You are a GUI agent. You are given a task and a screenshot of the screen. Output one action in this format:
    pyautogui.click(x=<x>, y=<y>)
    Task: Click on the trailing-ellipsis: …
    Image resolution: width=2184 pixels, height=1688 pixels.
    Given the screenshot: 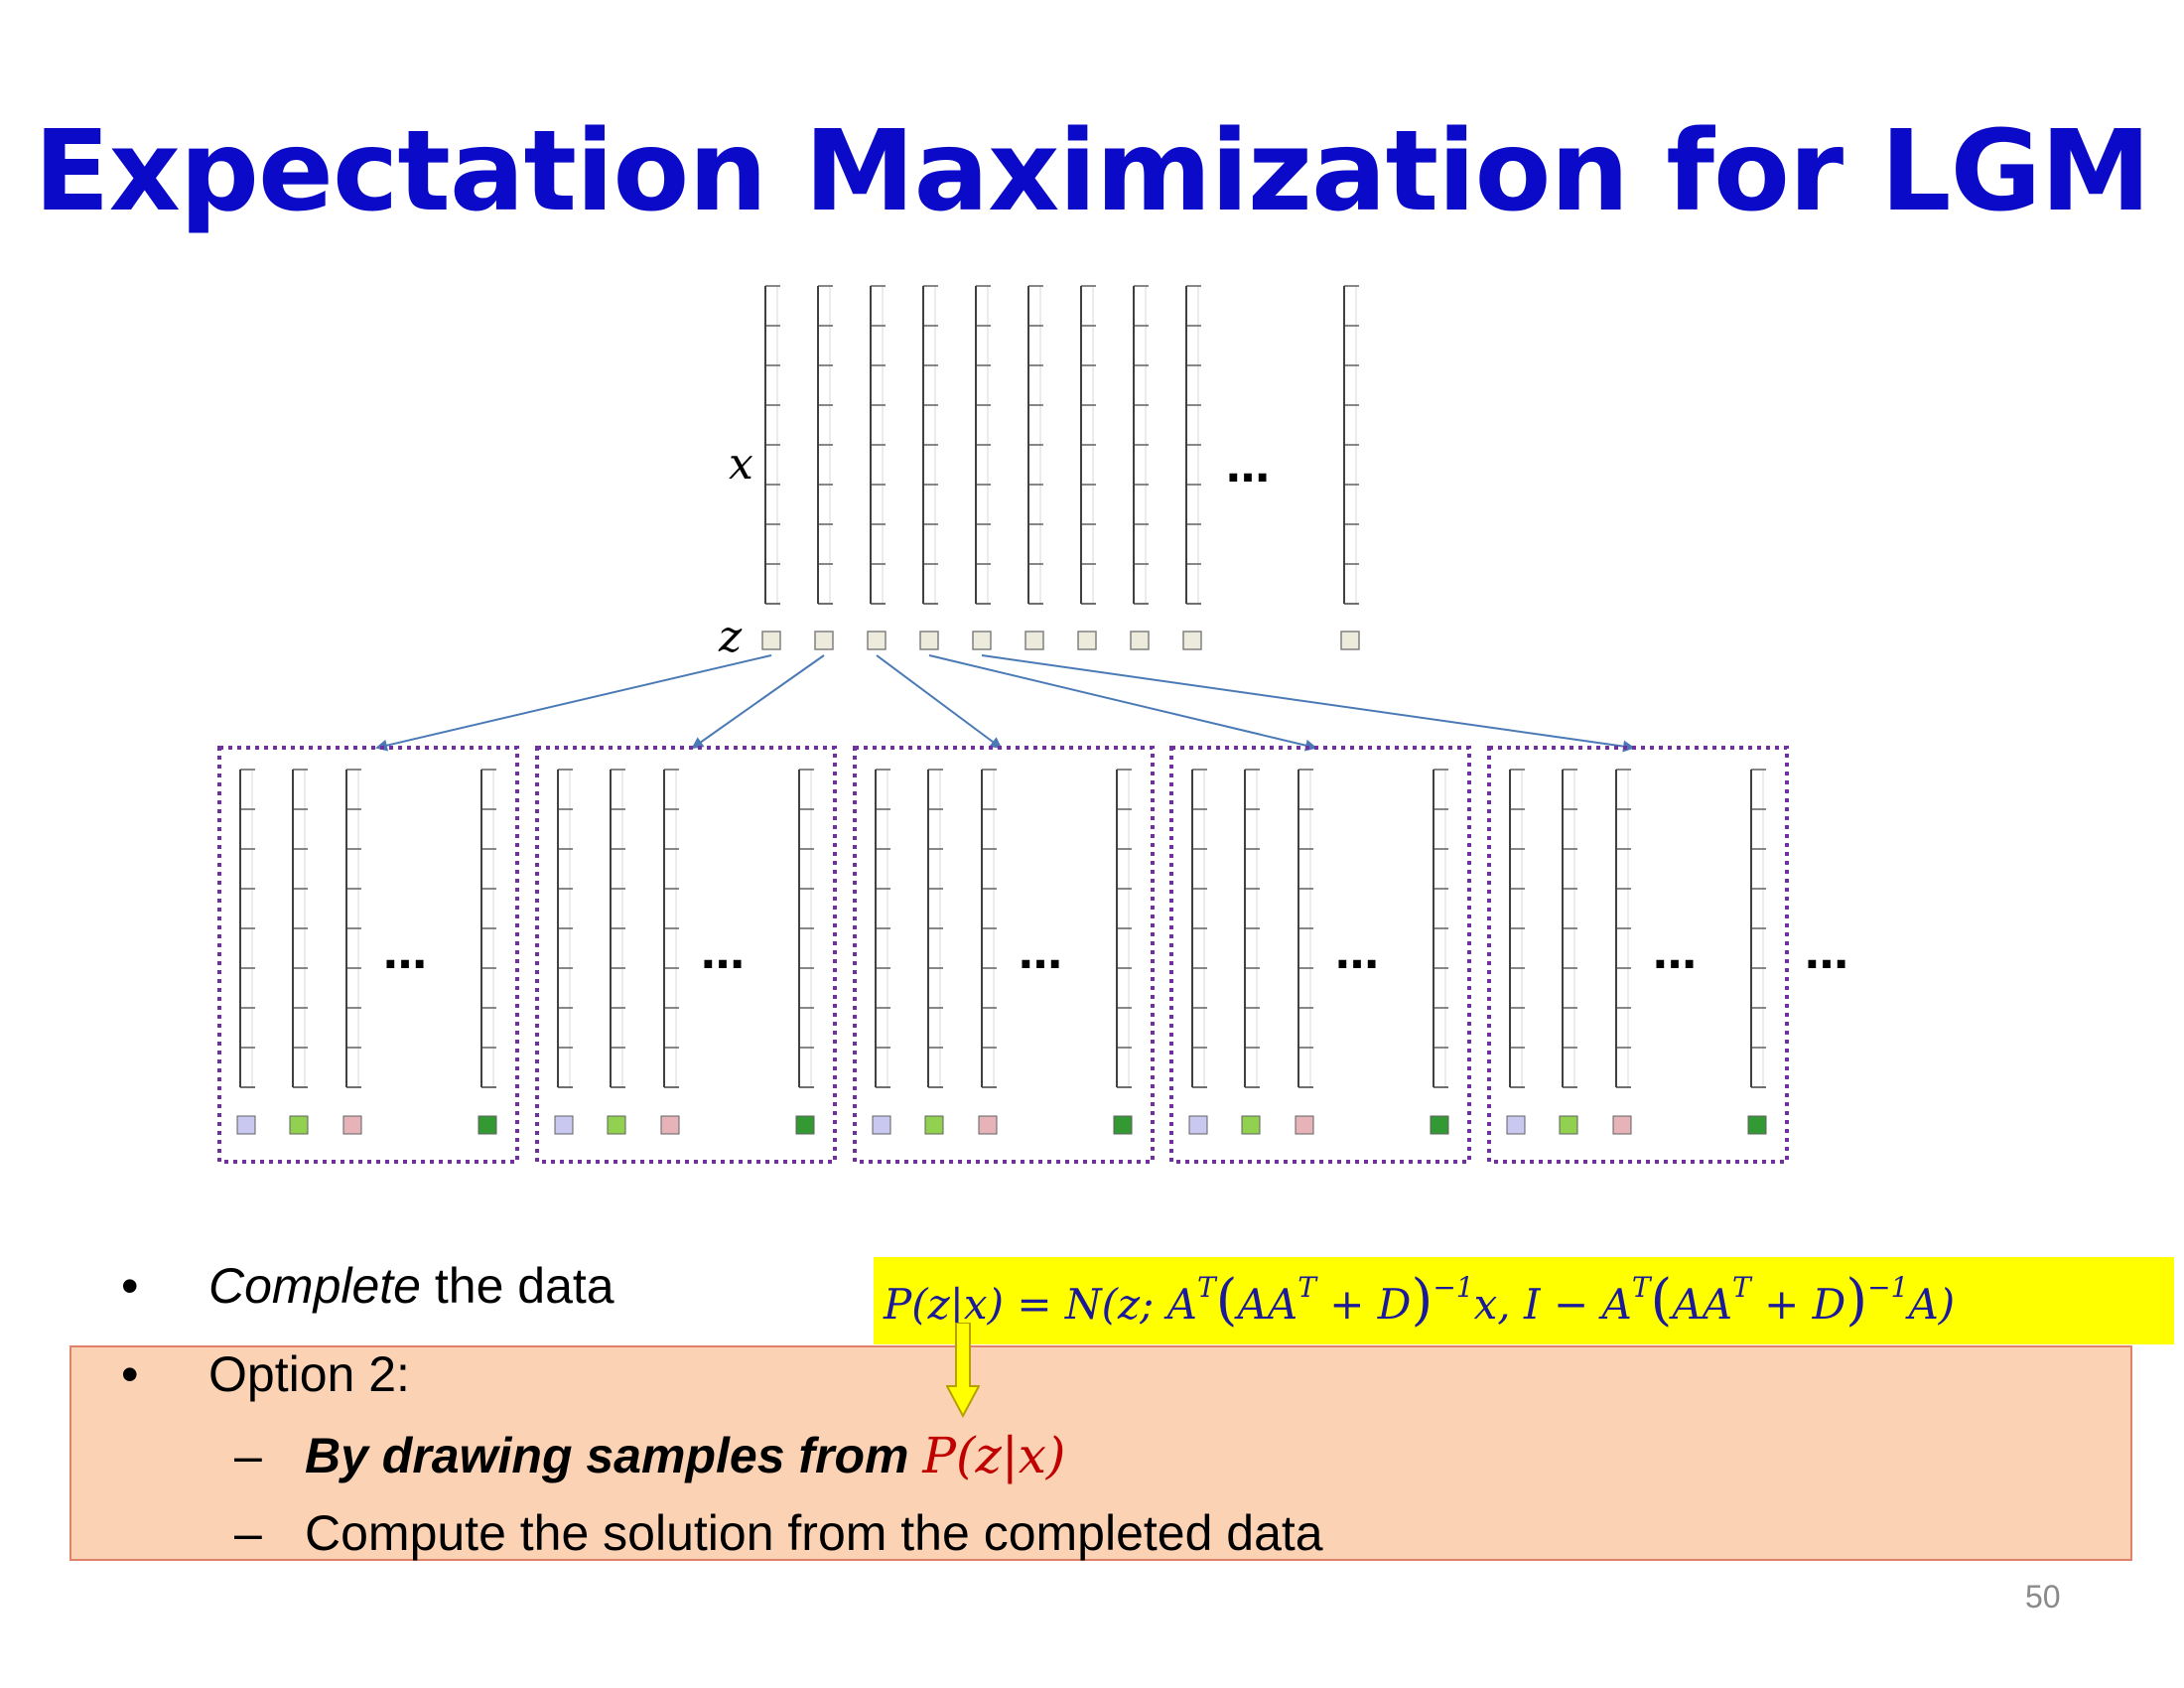 What is the action you would take?
    pyautogui.click(x=1826, y=953)
    